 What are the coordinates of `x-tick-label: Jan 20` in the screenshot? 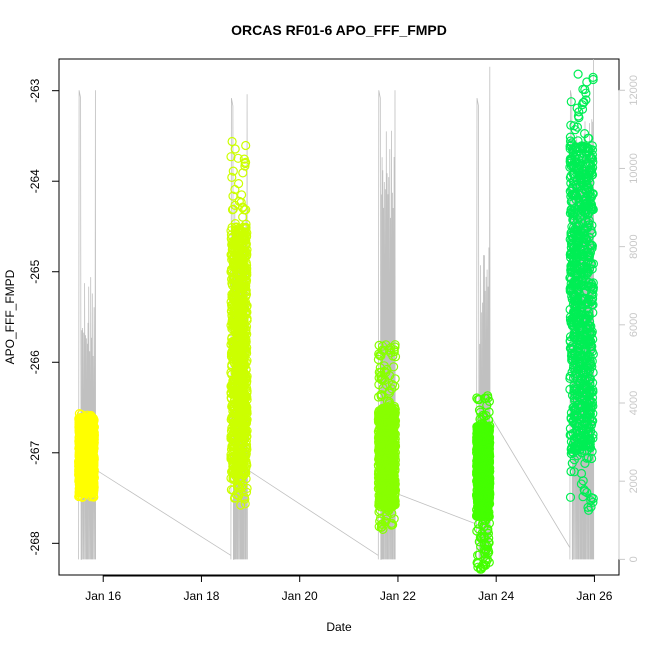 It's located at (300, 596).